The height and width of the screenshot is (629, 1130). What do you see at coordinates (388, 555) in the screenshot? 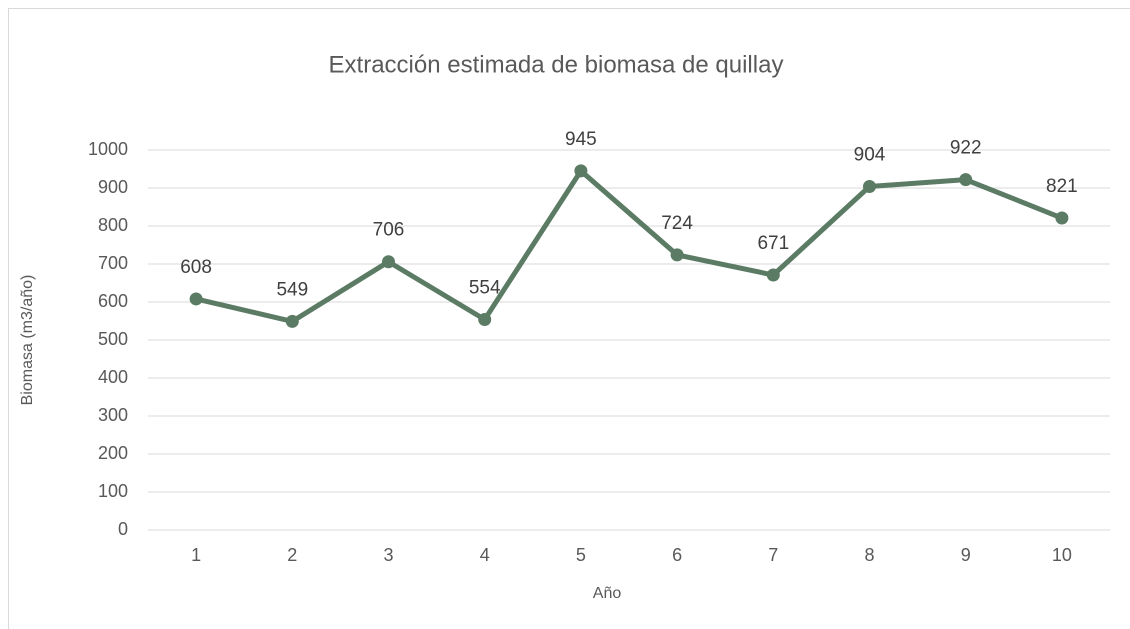
I see `x-tick-label: 3` at bounding box center [388, 555].